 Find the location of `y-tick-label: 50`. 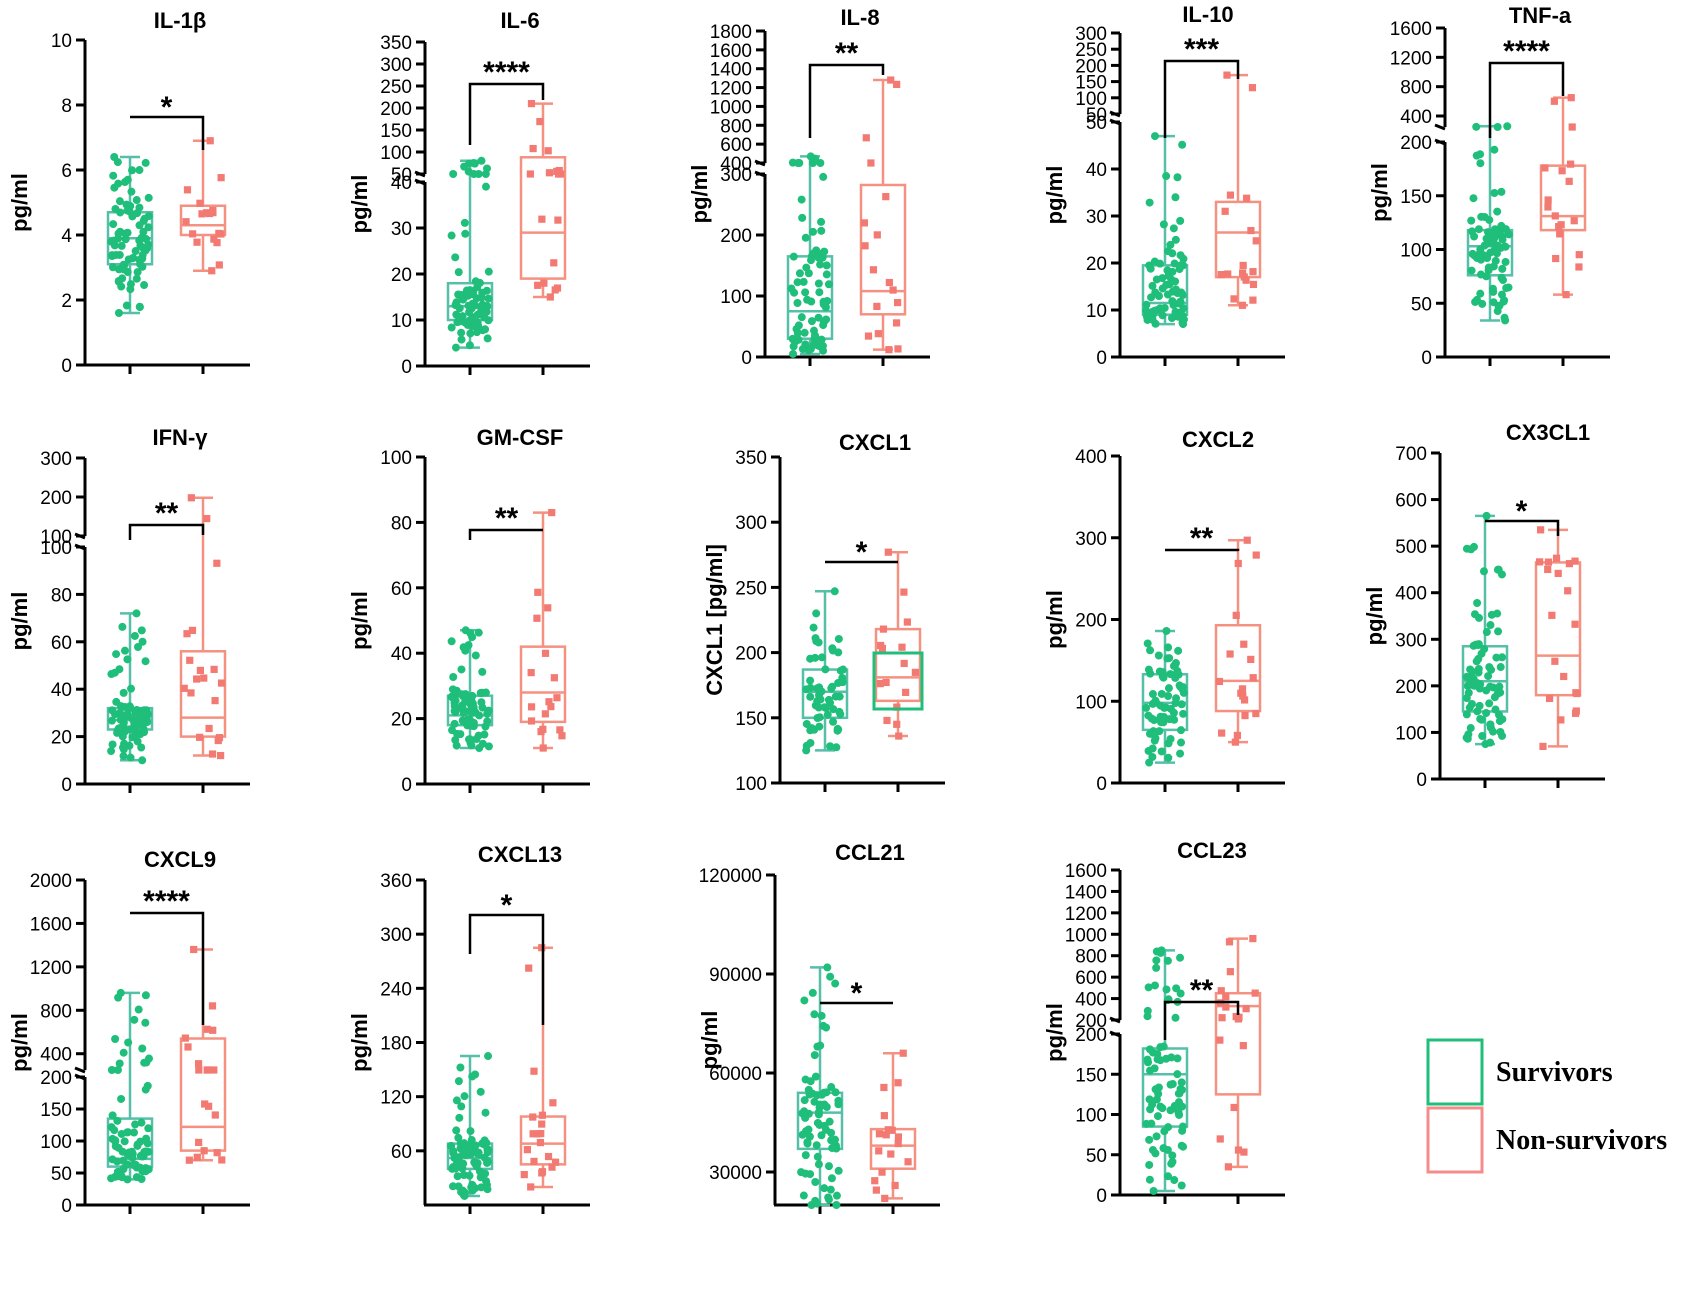

y-tick-label: 50 is located at coordinates (1096, 115).